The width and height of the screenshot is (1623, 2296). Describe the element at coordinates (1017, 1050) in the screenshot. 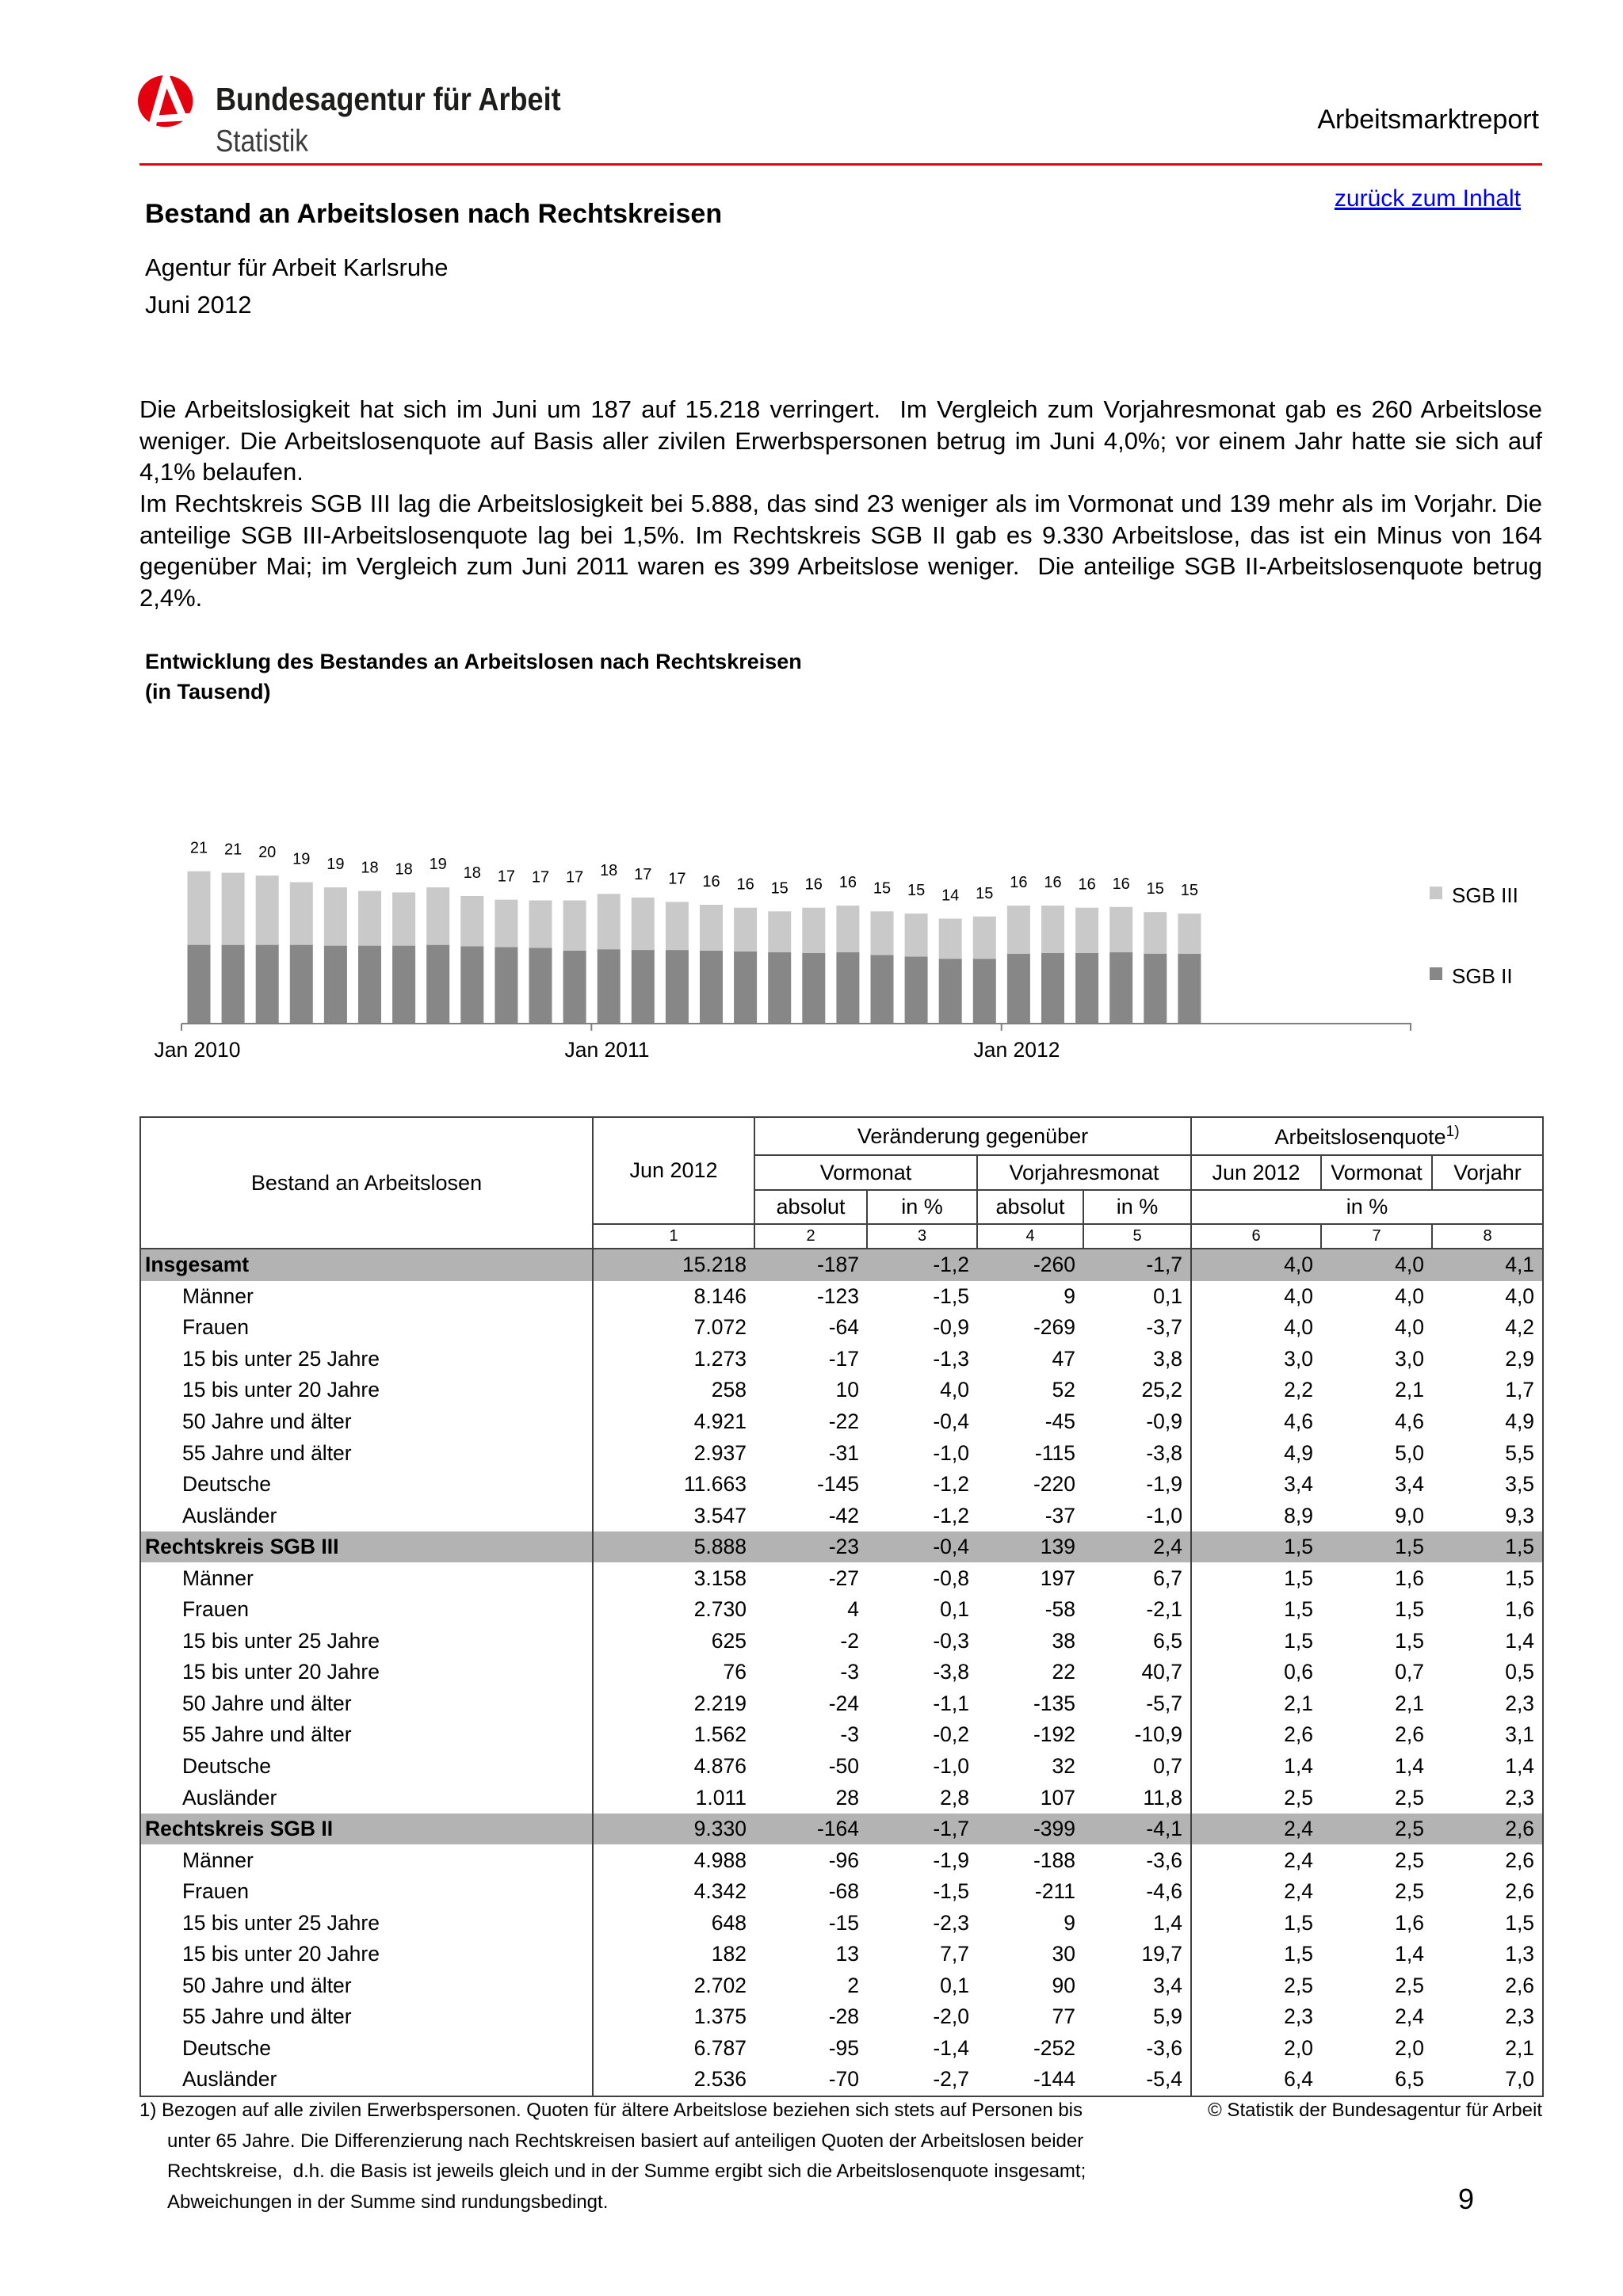

I see `svg-text: Jan 2012` at that location.